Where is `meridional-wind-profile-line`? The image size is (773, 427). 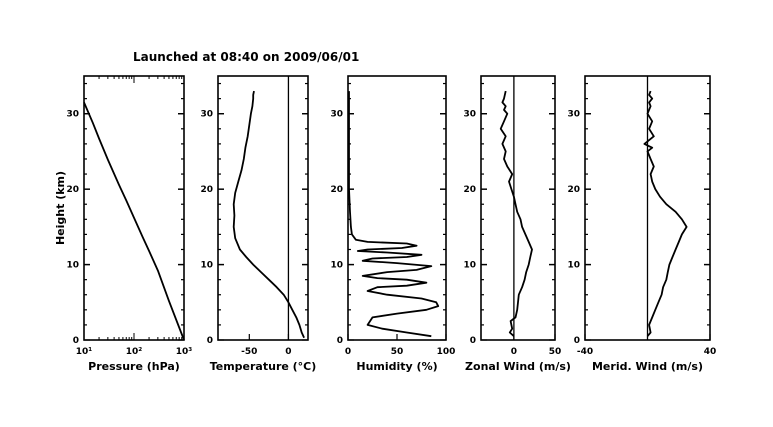
meridional-wind-profile-line is located at coordinates (665, 213).